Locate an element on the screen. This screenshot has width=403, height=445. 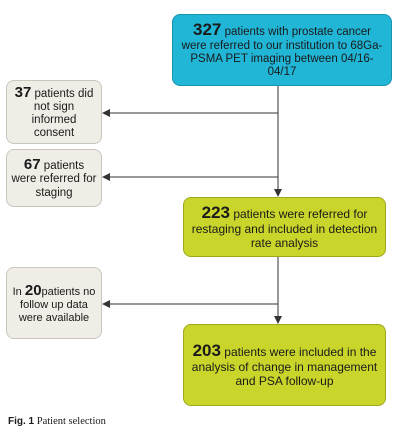
figure-caption-text: Patient selection is located at coordinates (71, 421).